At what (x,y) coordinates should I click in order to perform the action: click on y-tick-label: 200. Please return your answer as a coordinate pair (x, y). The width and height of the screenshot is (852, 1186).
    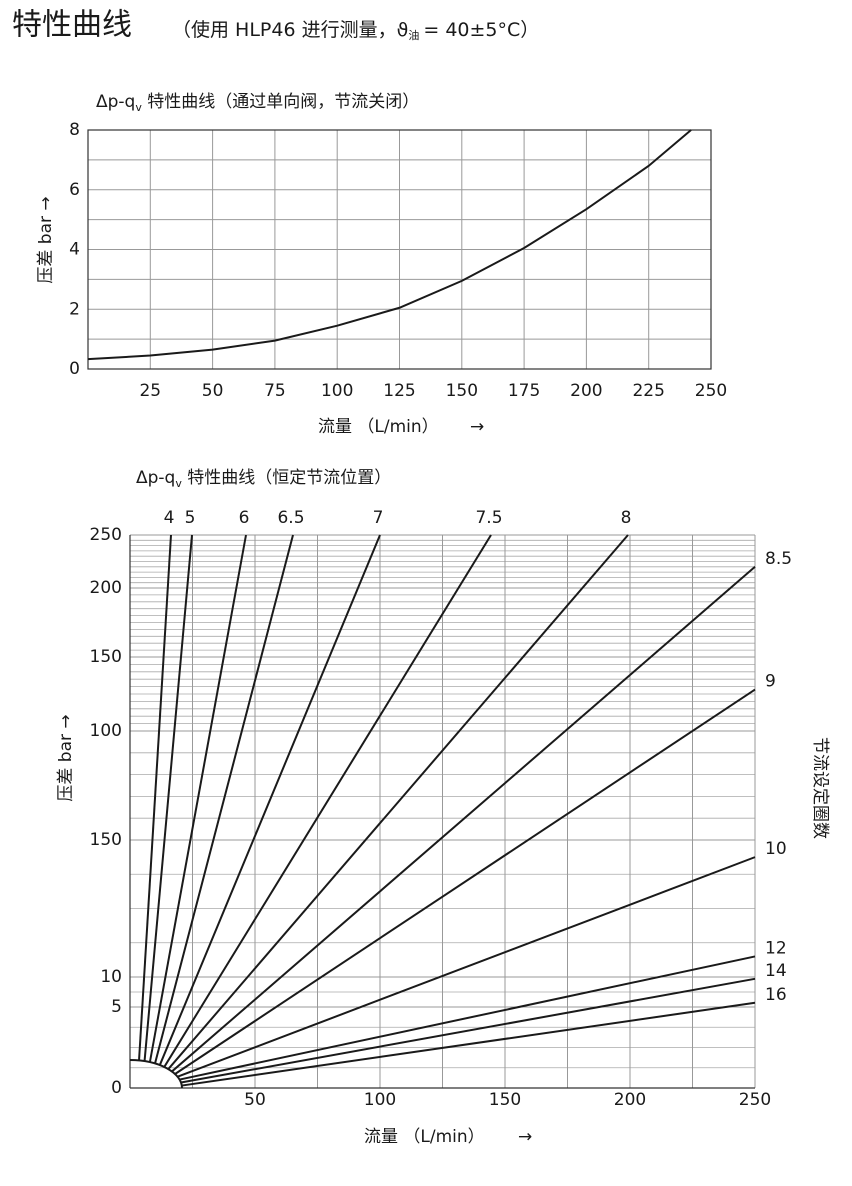
    Looking at the image, I should click on (106, 588).